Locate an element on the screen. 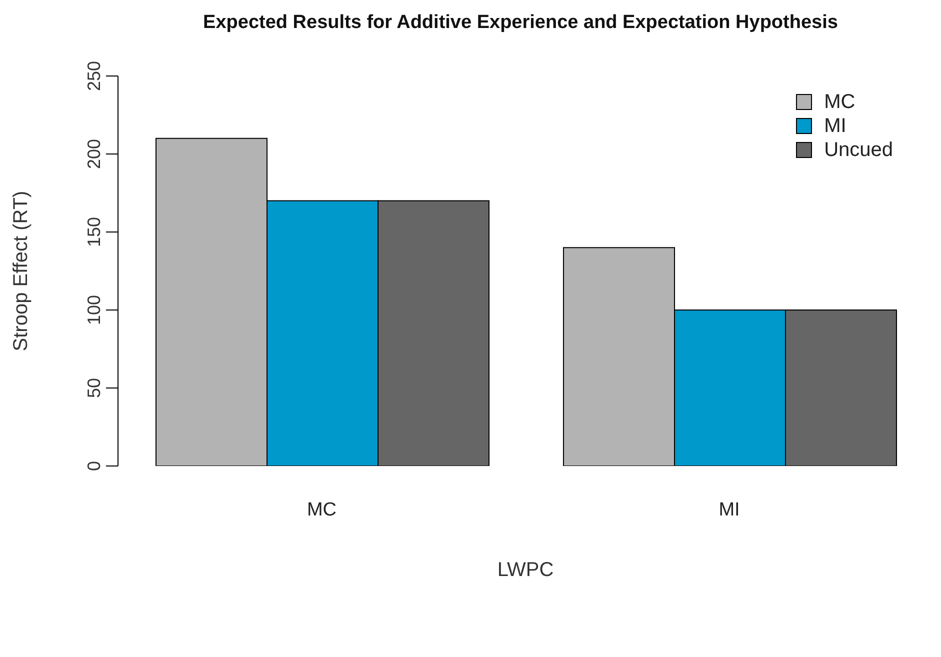  x-axis-title: LWPC is located at coordinates (525, 570).